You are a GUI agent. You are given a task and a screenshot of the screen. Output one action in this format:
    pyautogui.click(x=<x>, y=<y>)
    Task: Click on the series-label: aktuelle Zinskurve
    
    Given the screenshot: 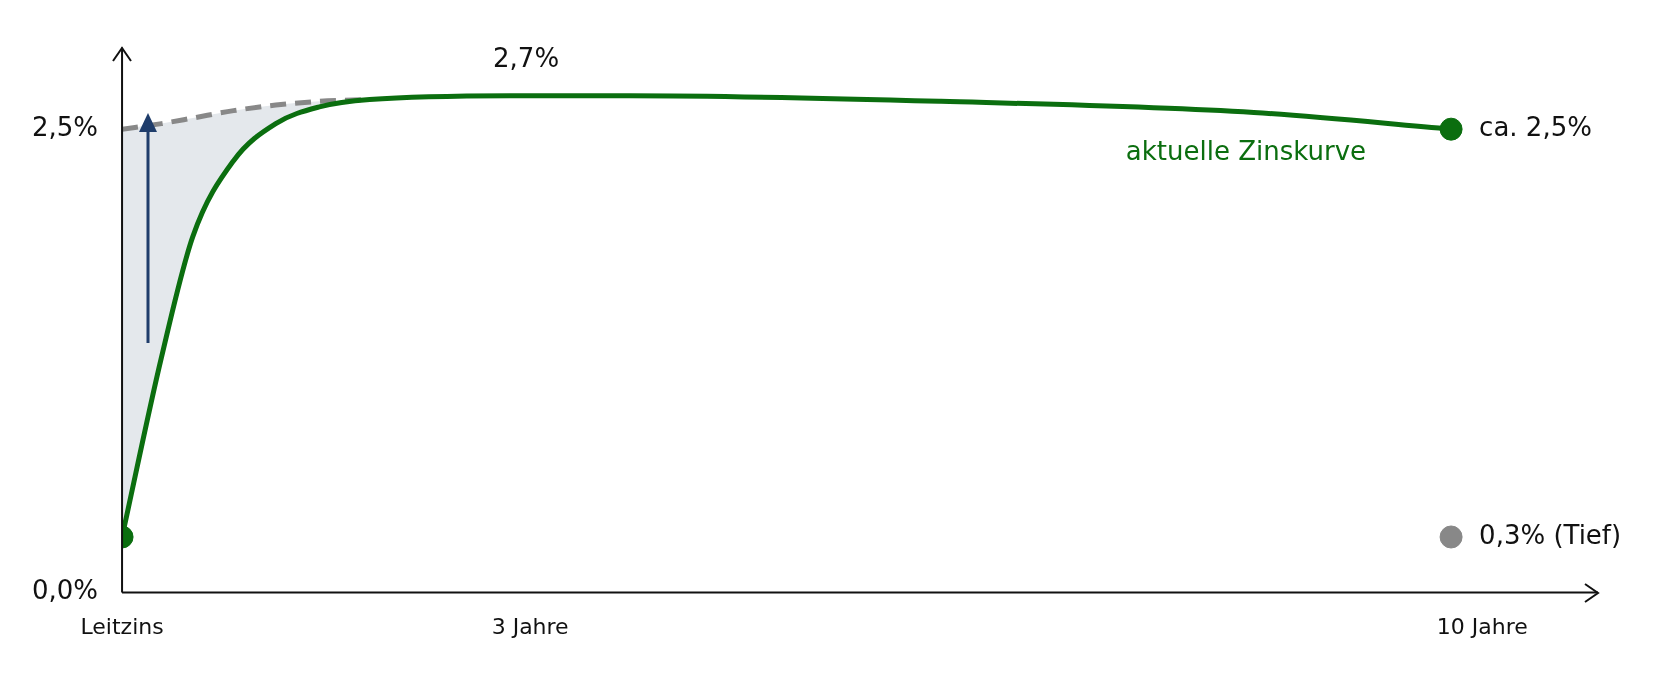 What is the action you would take?
    pyautogui.click(x=1246, y=150)
    